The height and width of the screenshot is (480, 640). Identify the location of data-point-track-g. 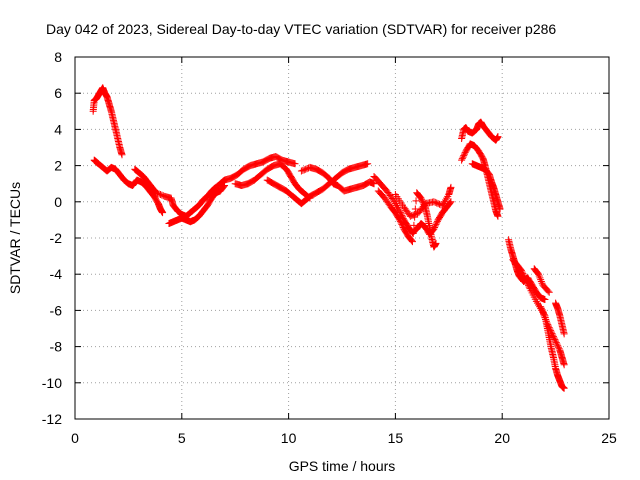
(368, 164).